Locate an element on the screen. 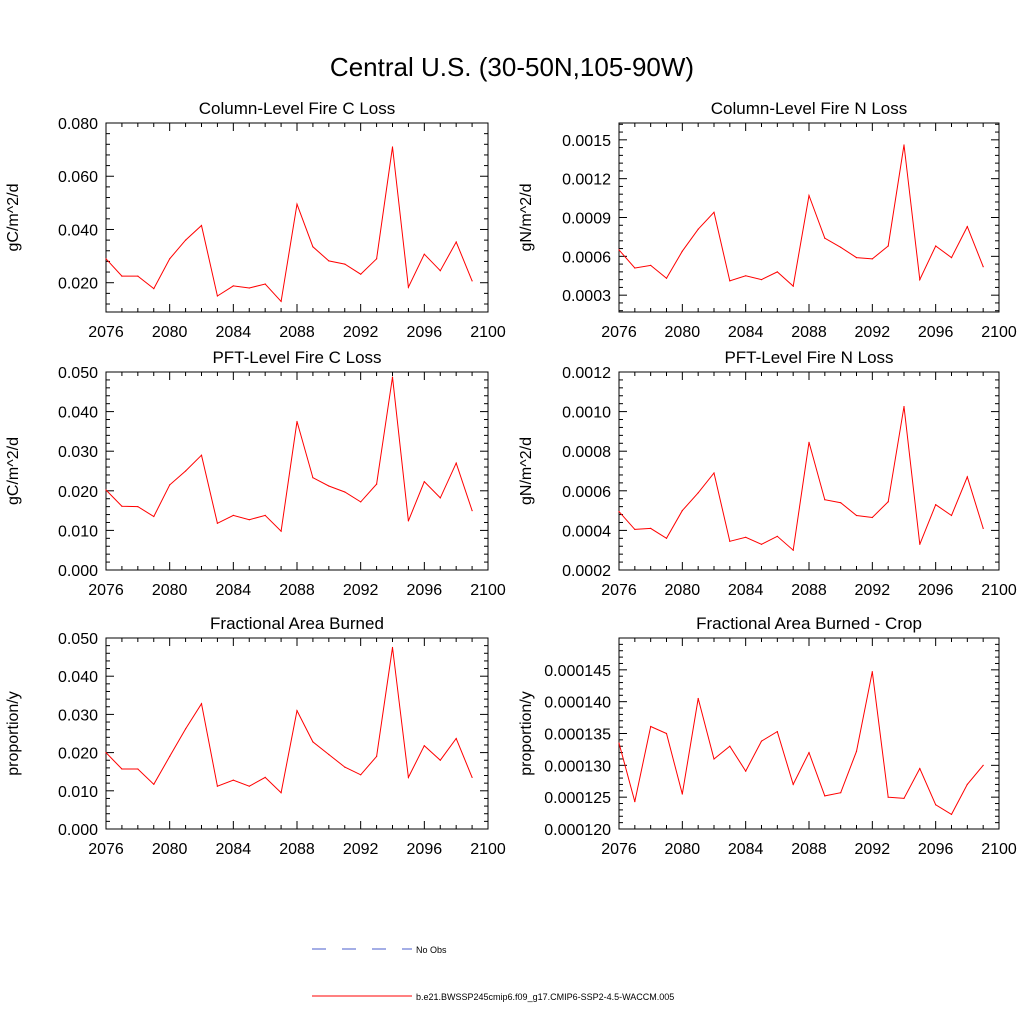 The height and width of the screenshot is (1024, 1024). panel-title: Fractional Area Burned - Crop is located at coordinates (809, 623).